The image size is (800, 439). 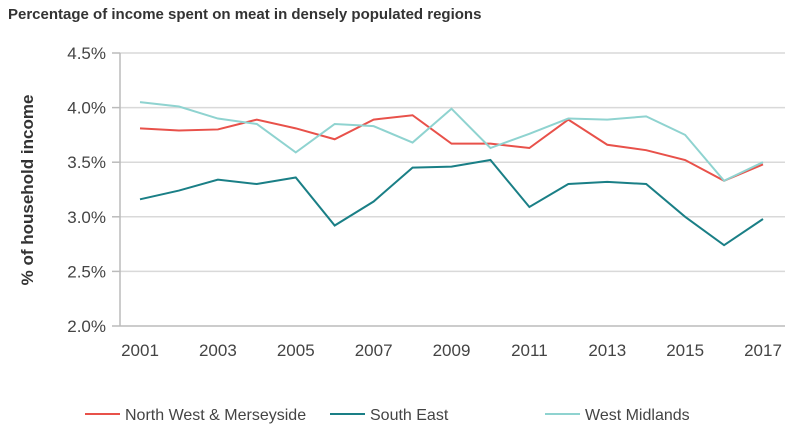 I want to click on x-tick-label: 2011, so click(x=529, y=350).